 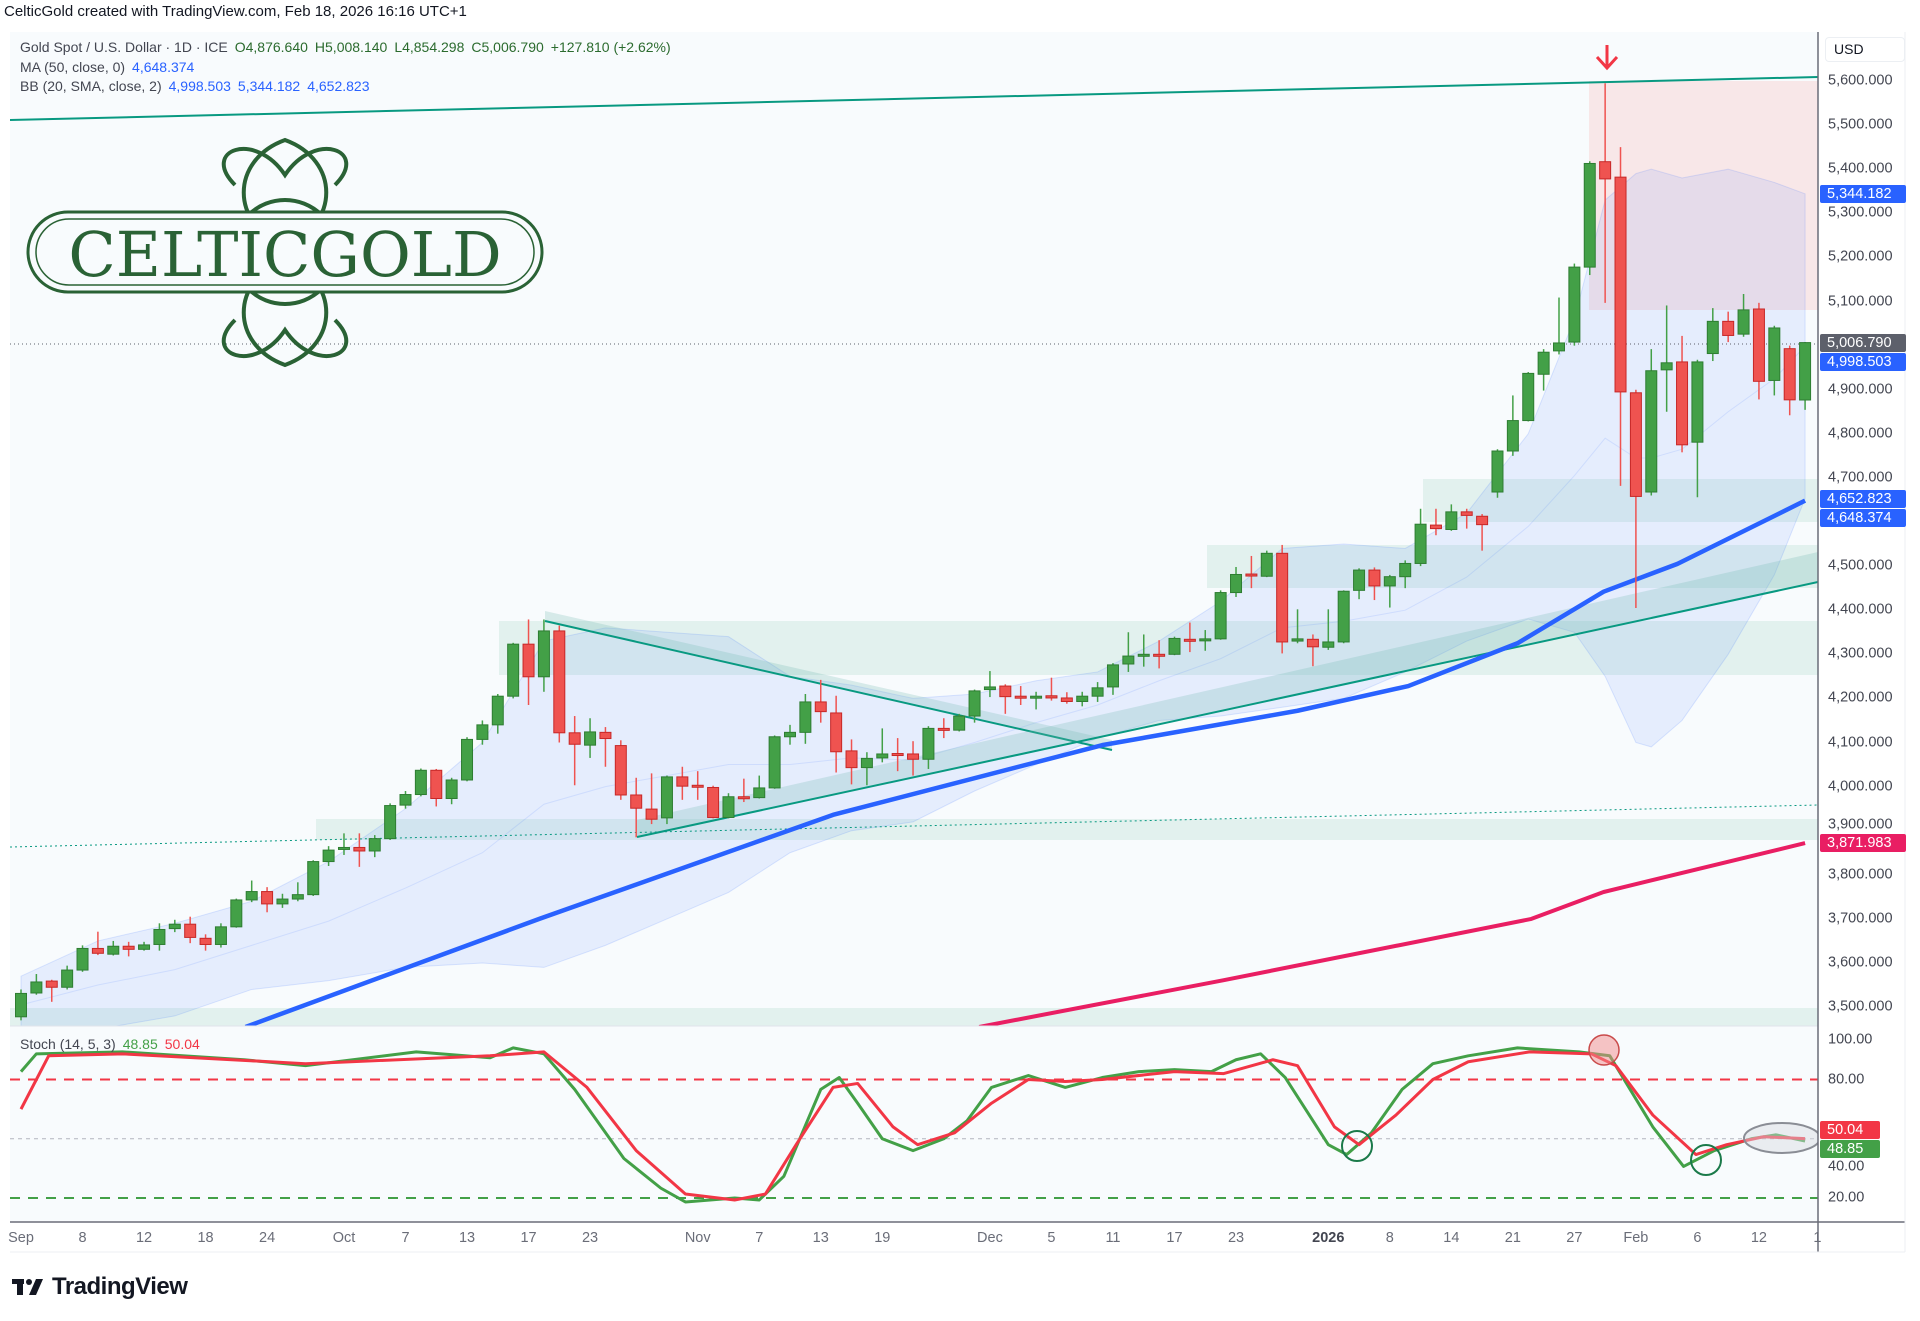 What do you see at coordinates (1392, 934) in the screenshot?
I see `ma200-line` at bounding box center [1392, 934].